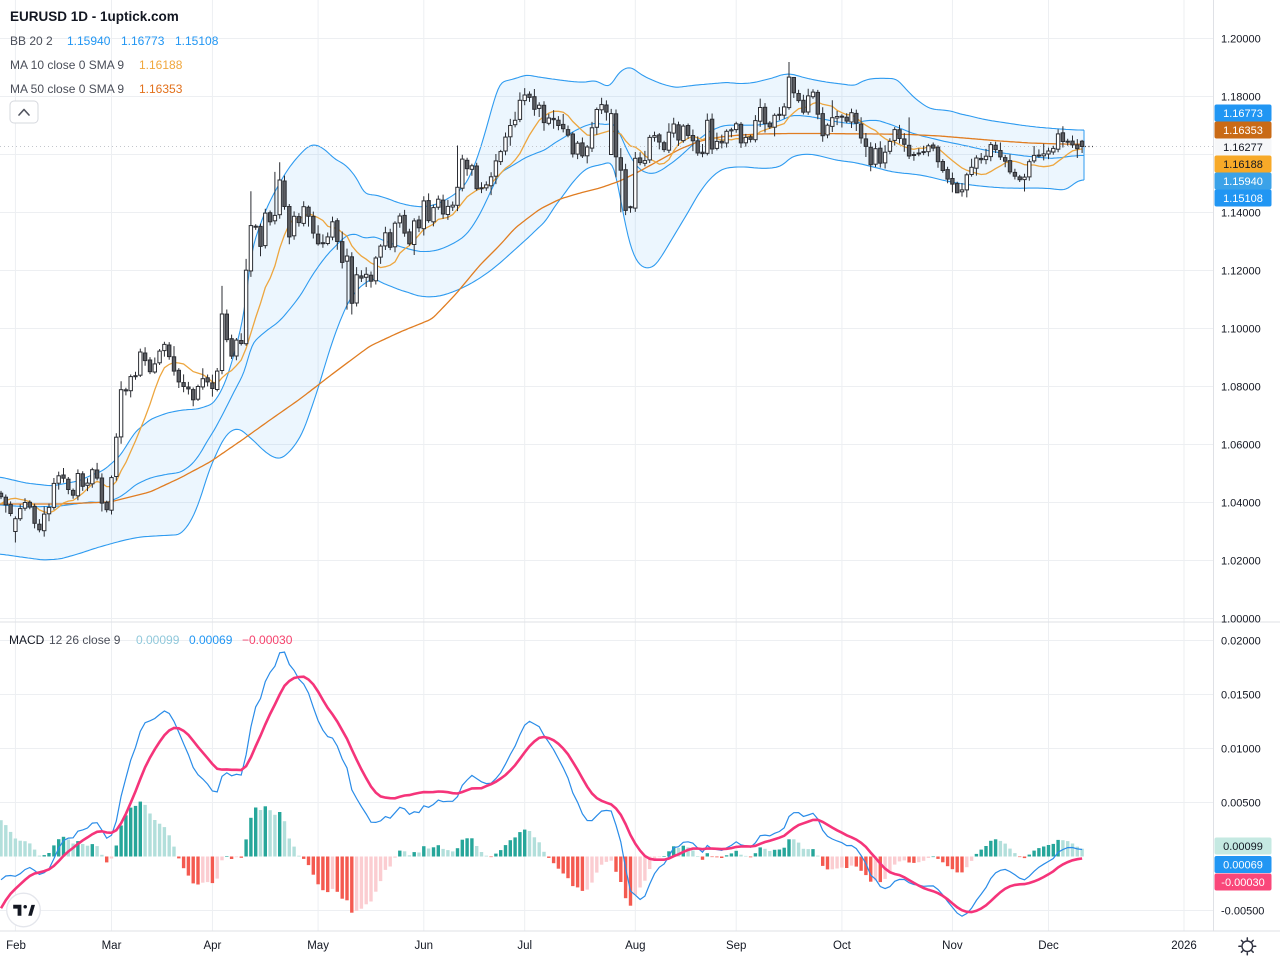  I want to click on svg-text: Aug, so click(635, 946).